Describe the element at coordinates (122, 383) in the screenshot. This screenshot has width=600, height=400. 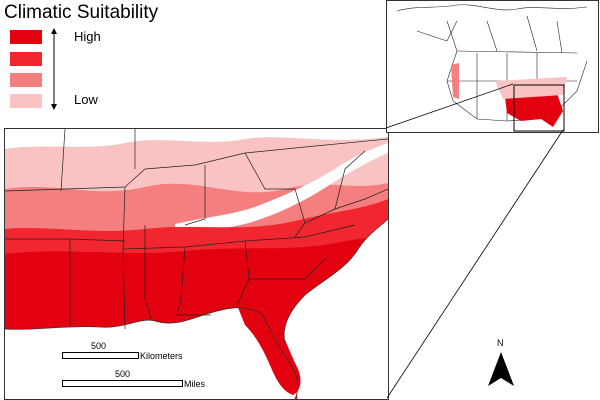
I see `scale-bar-miles` at that location.